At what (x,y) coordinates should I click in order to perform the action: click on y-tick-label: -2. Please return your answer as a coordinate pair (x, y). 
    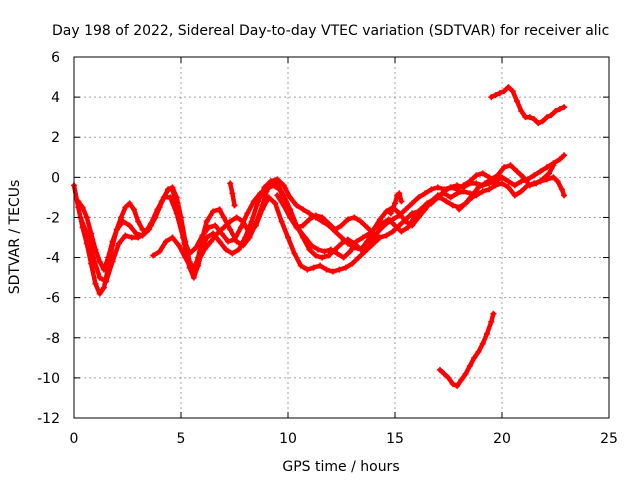
    Looking at the image, I should click on (53, 218).